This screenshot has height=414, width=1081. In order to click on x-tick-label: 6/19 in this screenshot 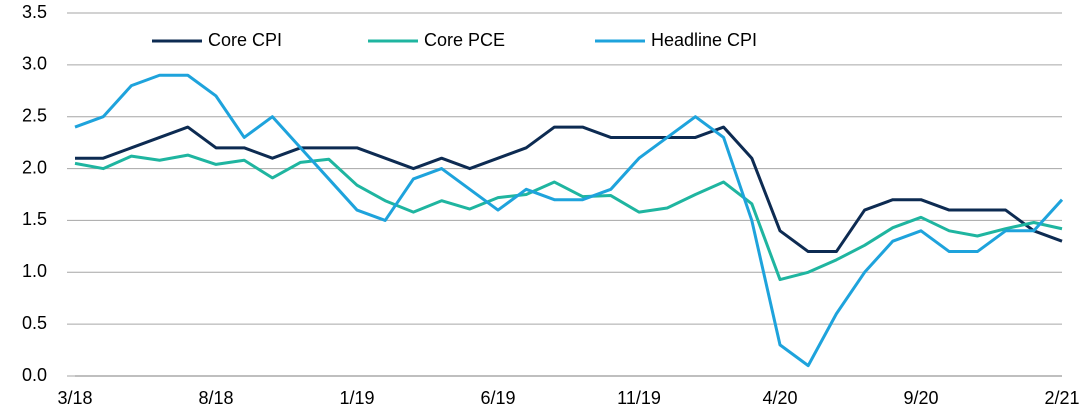, I will do `click(497, 398)`.